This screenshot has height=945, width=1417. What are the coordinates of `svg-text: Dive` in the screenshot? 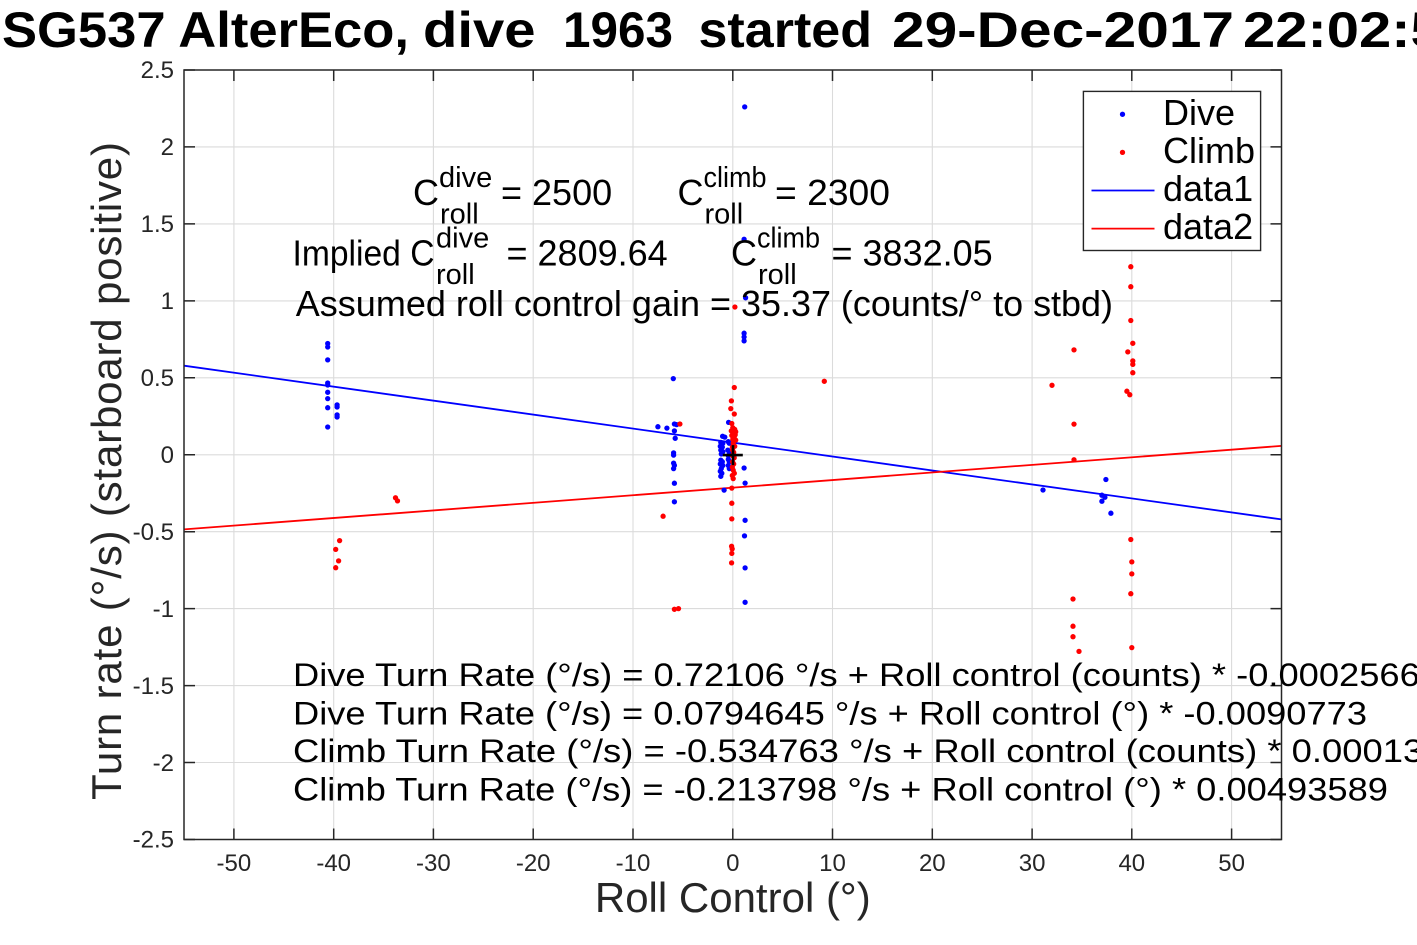 It's located at (1199, 112).